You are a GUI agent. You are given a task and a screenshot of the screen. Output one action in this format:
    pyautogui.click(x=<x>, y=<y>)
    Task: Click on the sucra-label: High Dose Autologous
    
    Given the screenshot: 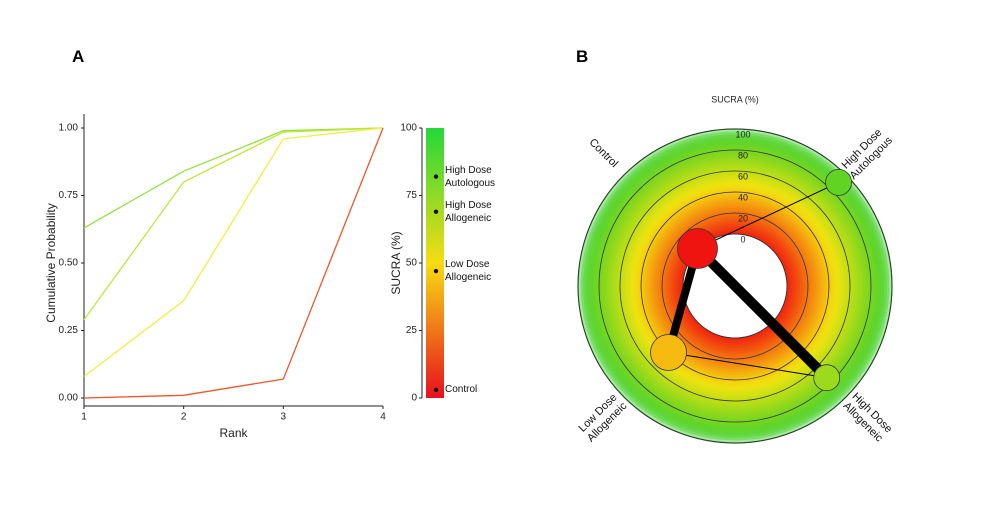 What is the action you would take?
    pyautogui.click(x=470, y=176)
    